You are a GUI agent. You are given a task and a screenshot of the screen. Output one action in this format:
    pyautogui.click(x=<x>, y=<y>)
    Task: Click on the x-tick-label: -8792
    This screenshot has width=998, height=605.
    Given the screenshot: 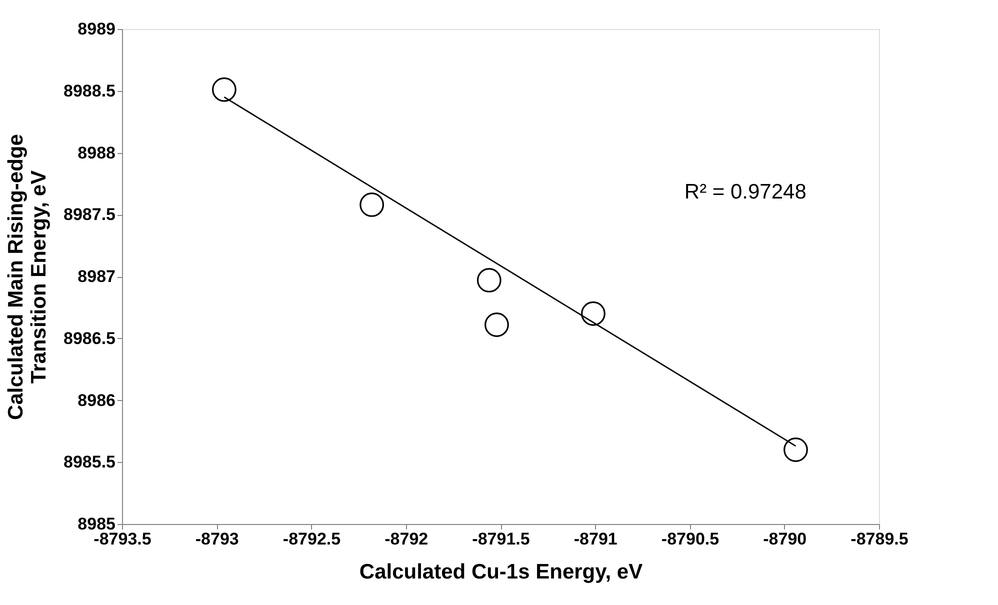 What is the action you would take?
    pyautogui.click(x=406, y=539)
    